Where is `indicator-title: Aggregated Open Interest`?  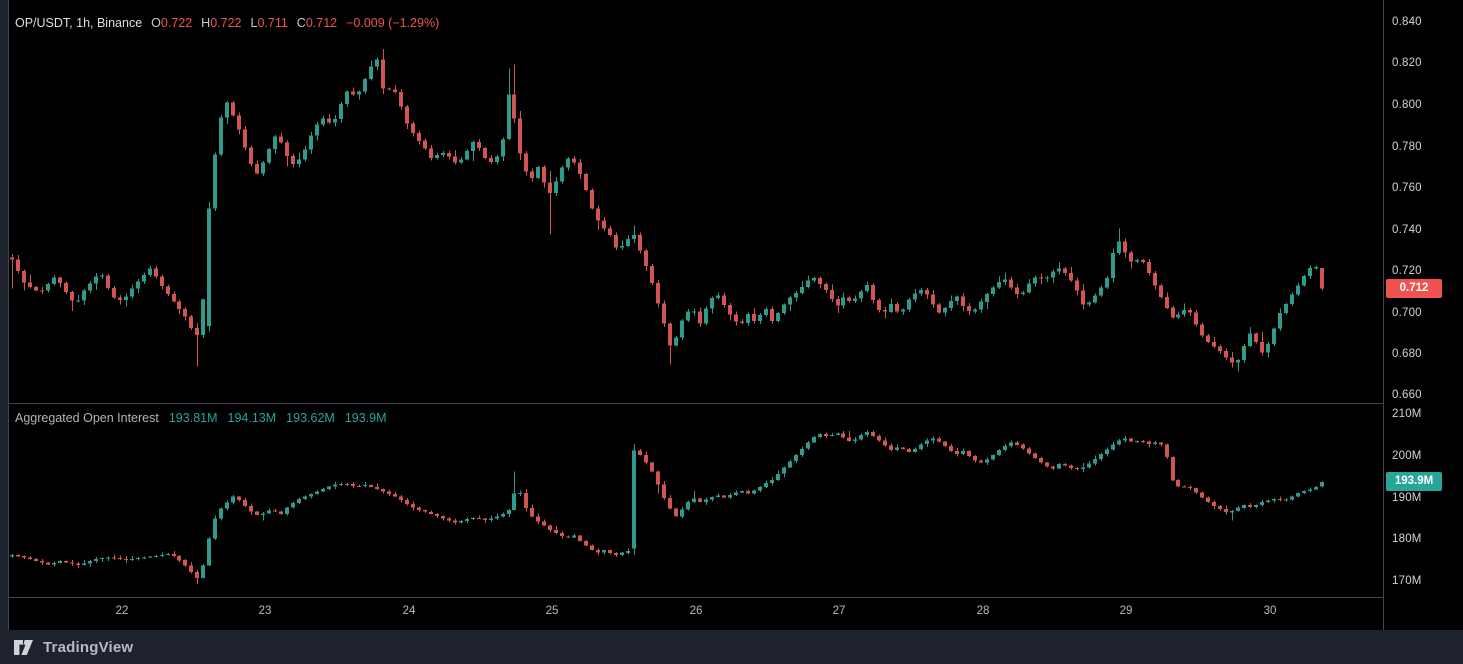
indicator-title: Aggregated Open Interest is located at coordinates (87, 418).